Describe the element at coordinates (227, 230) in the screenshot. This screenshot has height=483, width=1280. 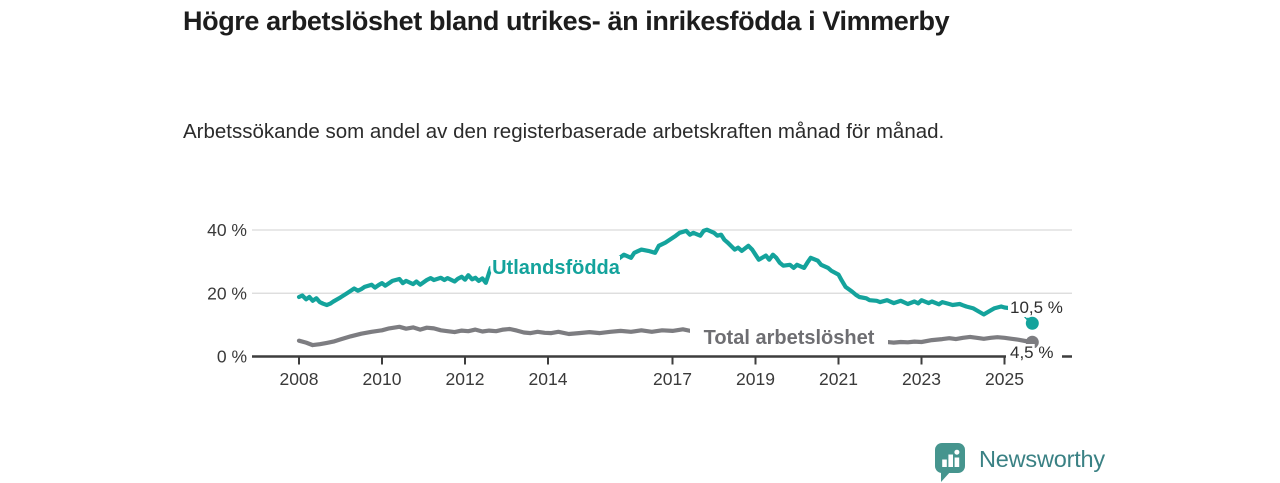
I see `y-axis-tick-label: 40 %` at that location.